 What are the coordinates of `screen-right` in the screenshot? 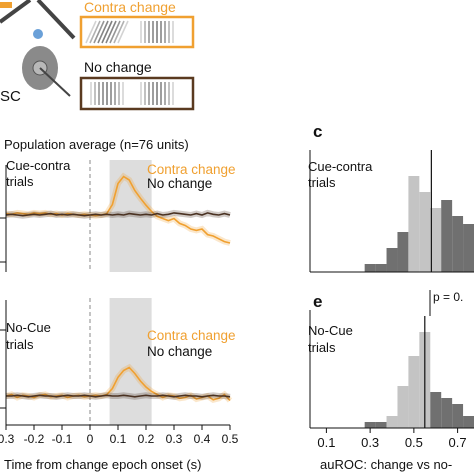 It's located at (56, 20).